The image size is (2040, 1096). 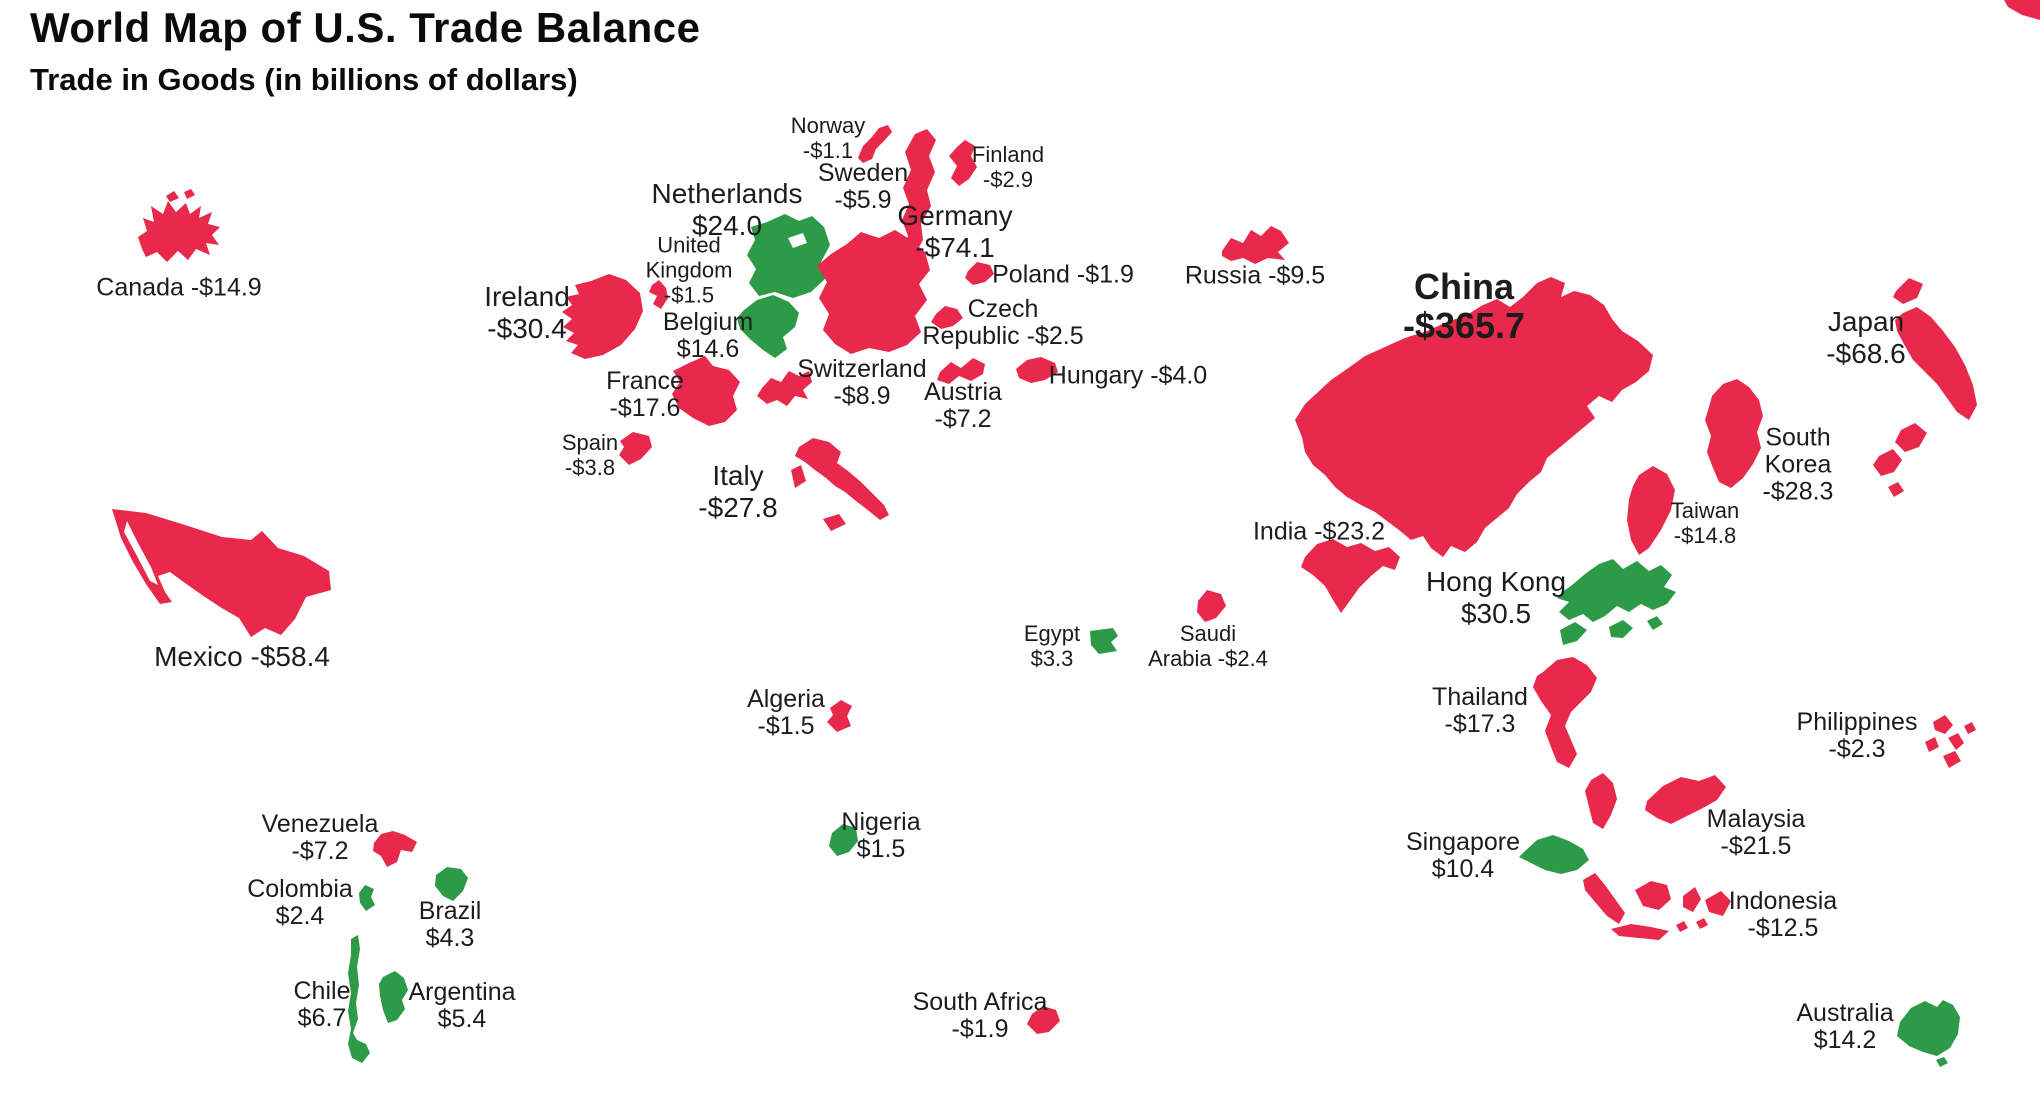 What do you see at coordinates (843, 840) in the screenshot?
I see `nigeria-shape` at bounding box center [843, 840].